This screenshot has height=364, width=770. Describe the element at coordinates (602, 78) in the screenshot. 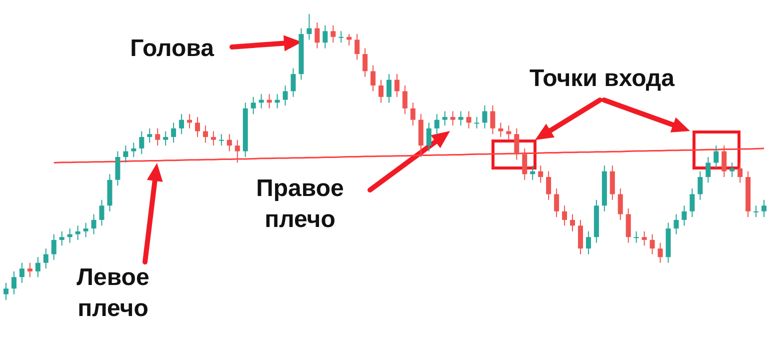

I see `annotation: Точки входа` at that location.